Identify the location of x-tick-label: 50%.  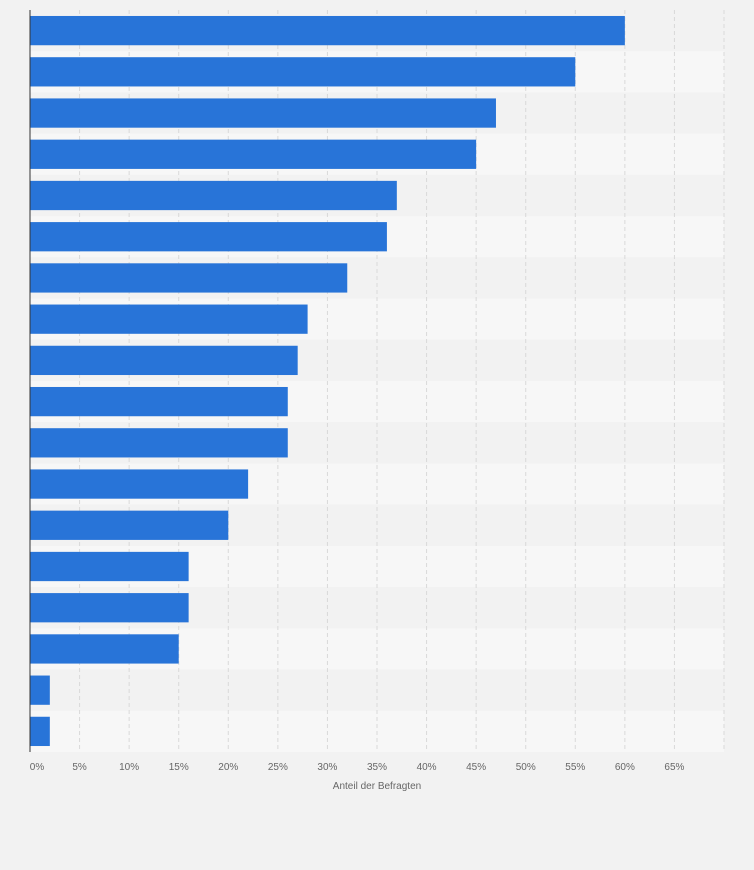
(526, 767).